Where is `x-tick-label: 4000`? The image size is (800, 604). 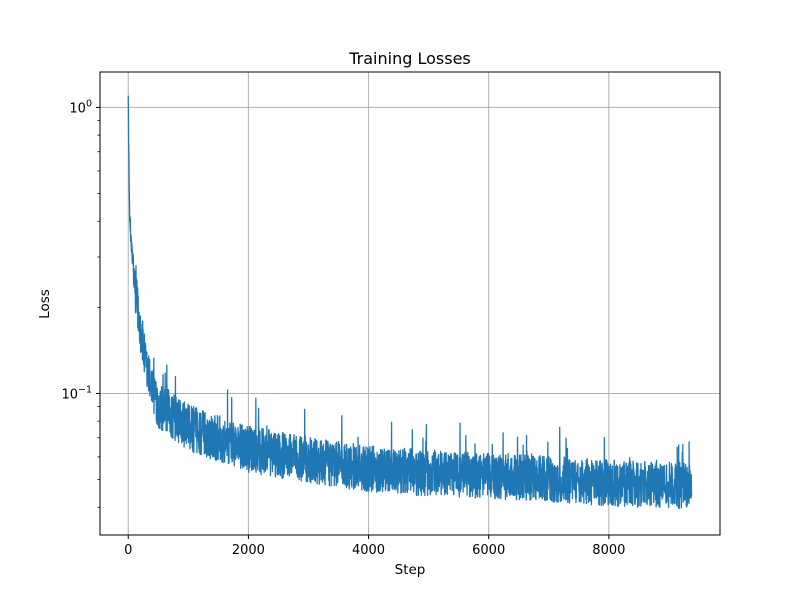
x-tick-label: 4000 is located at coordinates (368, 550).